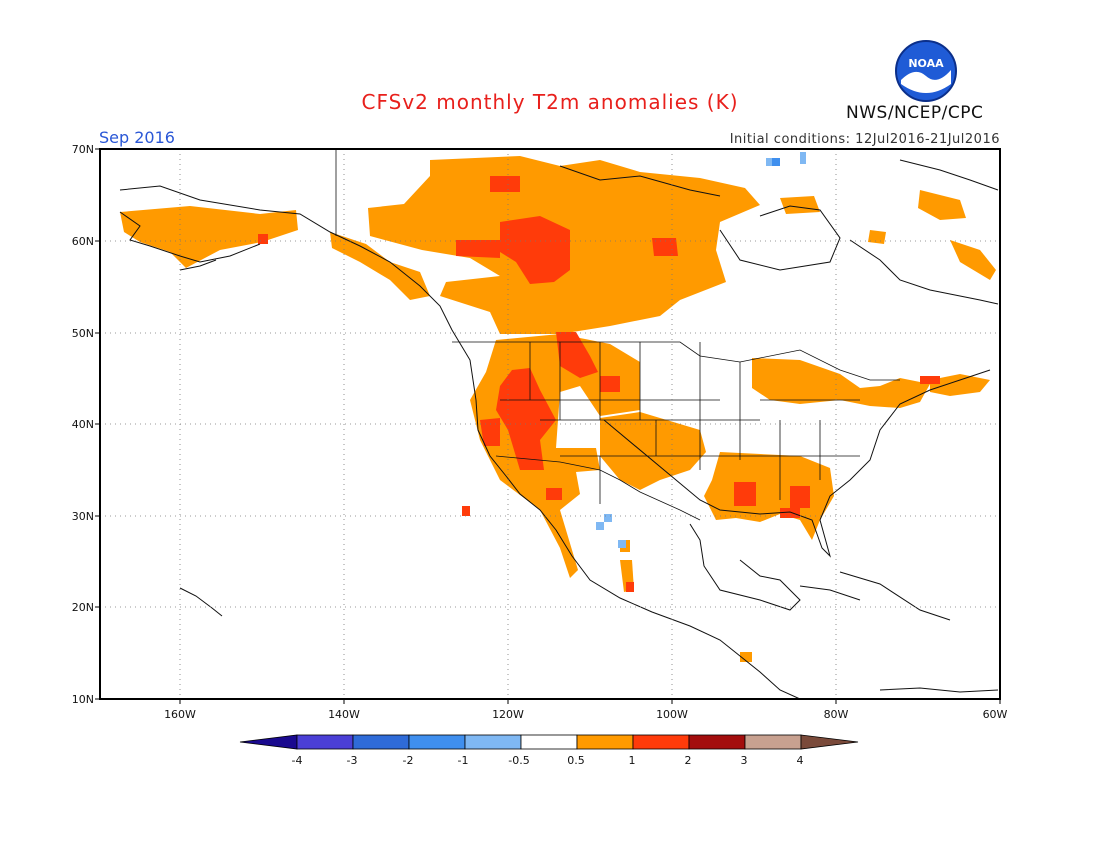 The image size is (1100, 850). What do you see at coordinates (82, 699) in the screenshot?
I see `lat-tick-10n: 10N` at bounding box center [82, 699].